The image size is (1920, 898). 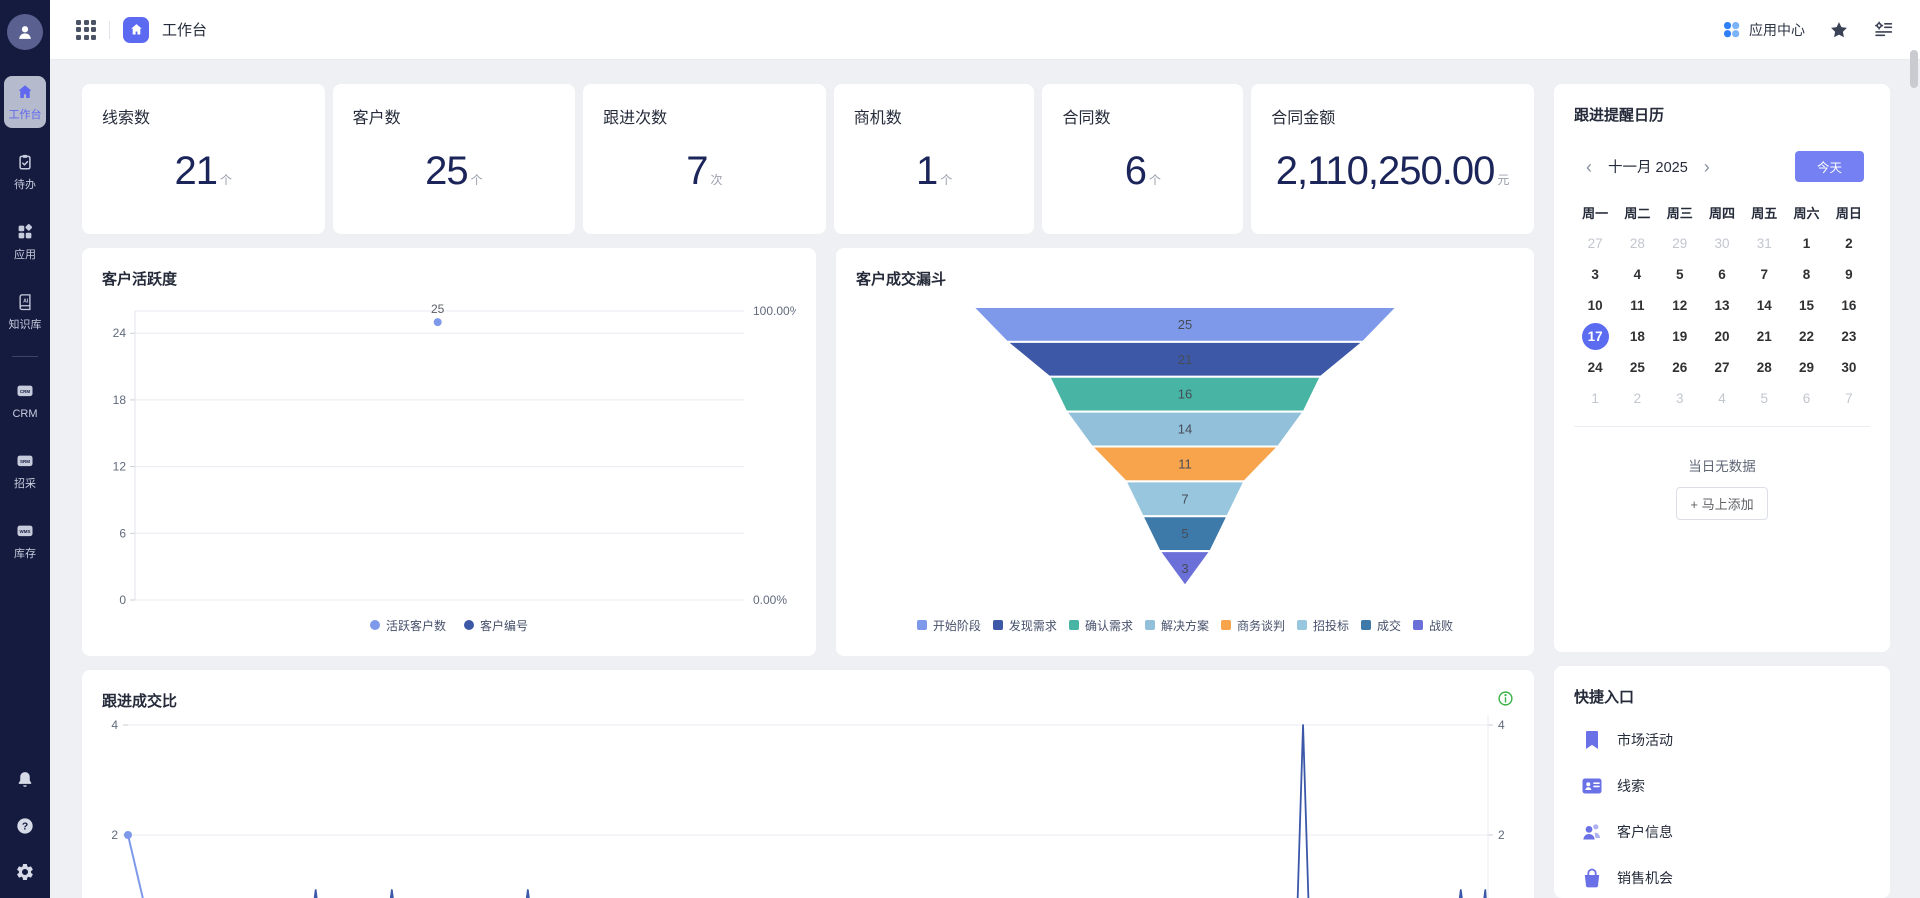 What do you see at coordinates (136, 29) in the screenshot?
I see `workbench-home-icon` at bounding box center [136, 29].